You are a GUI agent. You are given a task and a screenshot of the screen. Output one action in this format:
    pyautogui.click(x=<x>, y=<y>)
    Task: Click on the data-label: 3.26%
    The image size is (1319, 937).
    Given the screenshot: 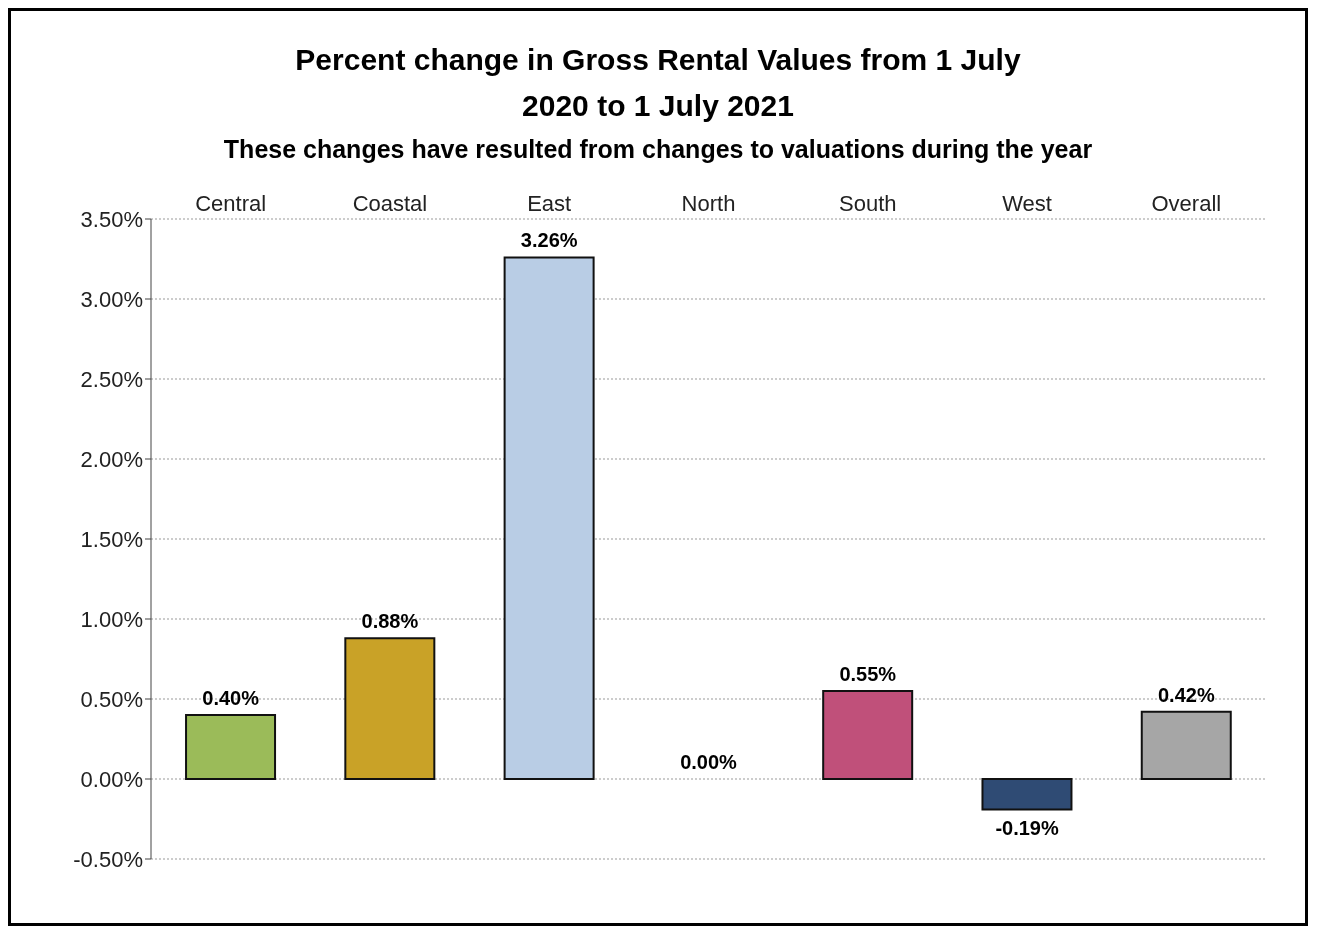 What is the action you would take?
    pyautogui.click(x=549, y=240)
    